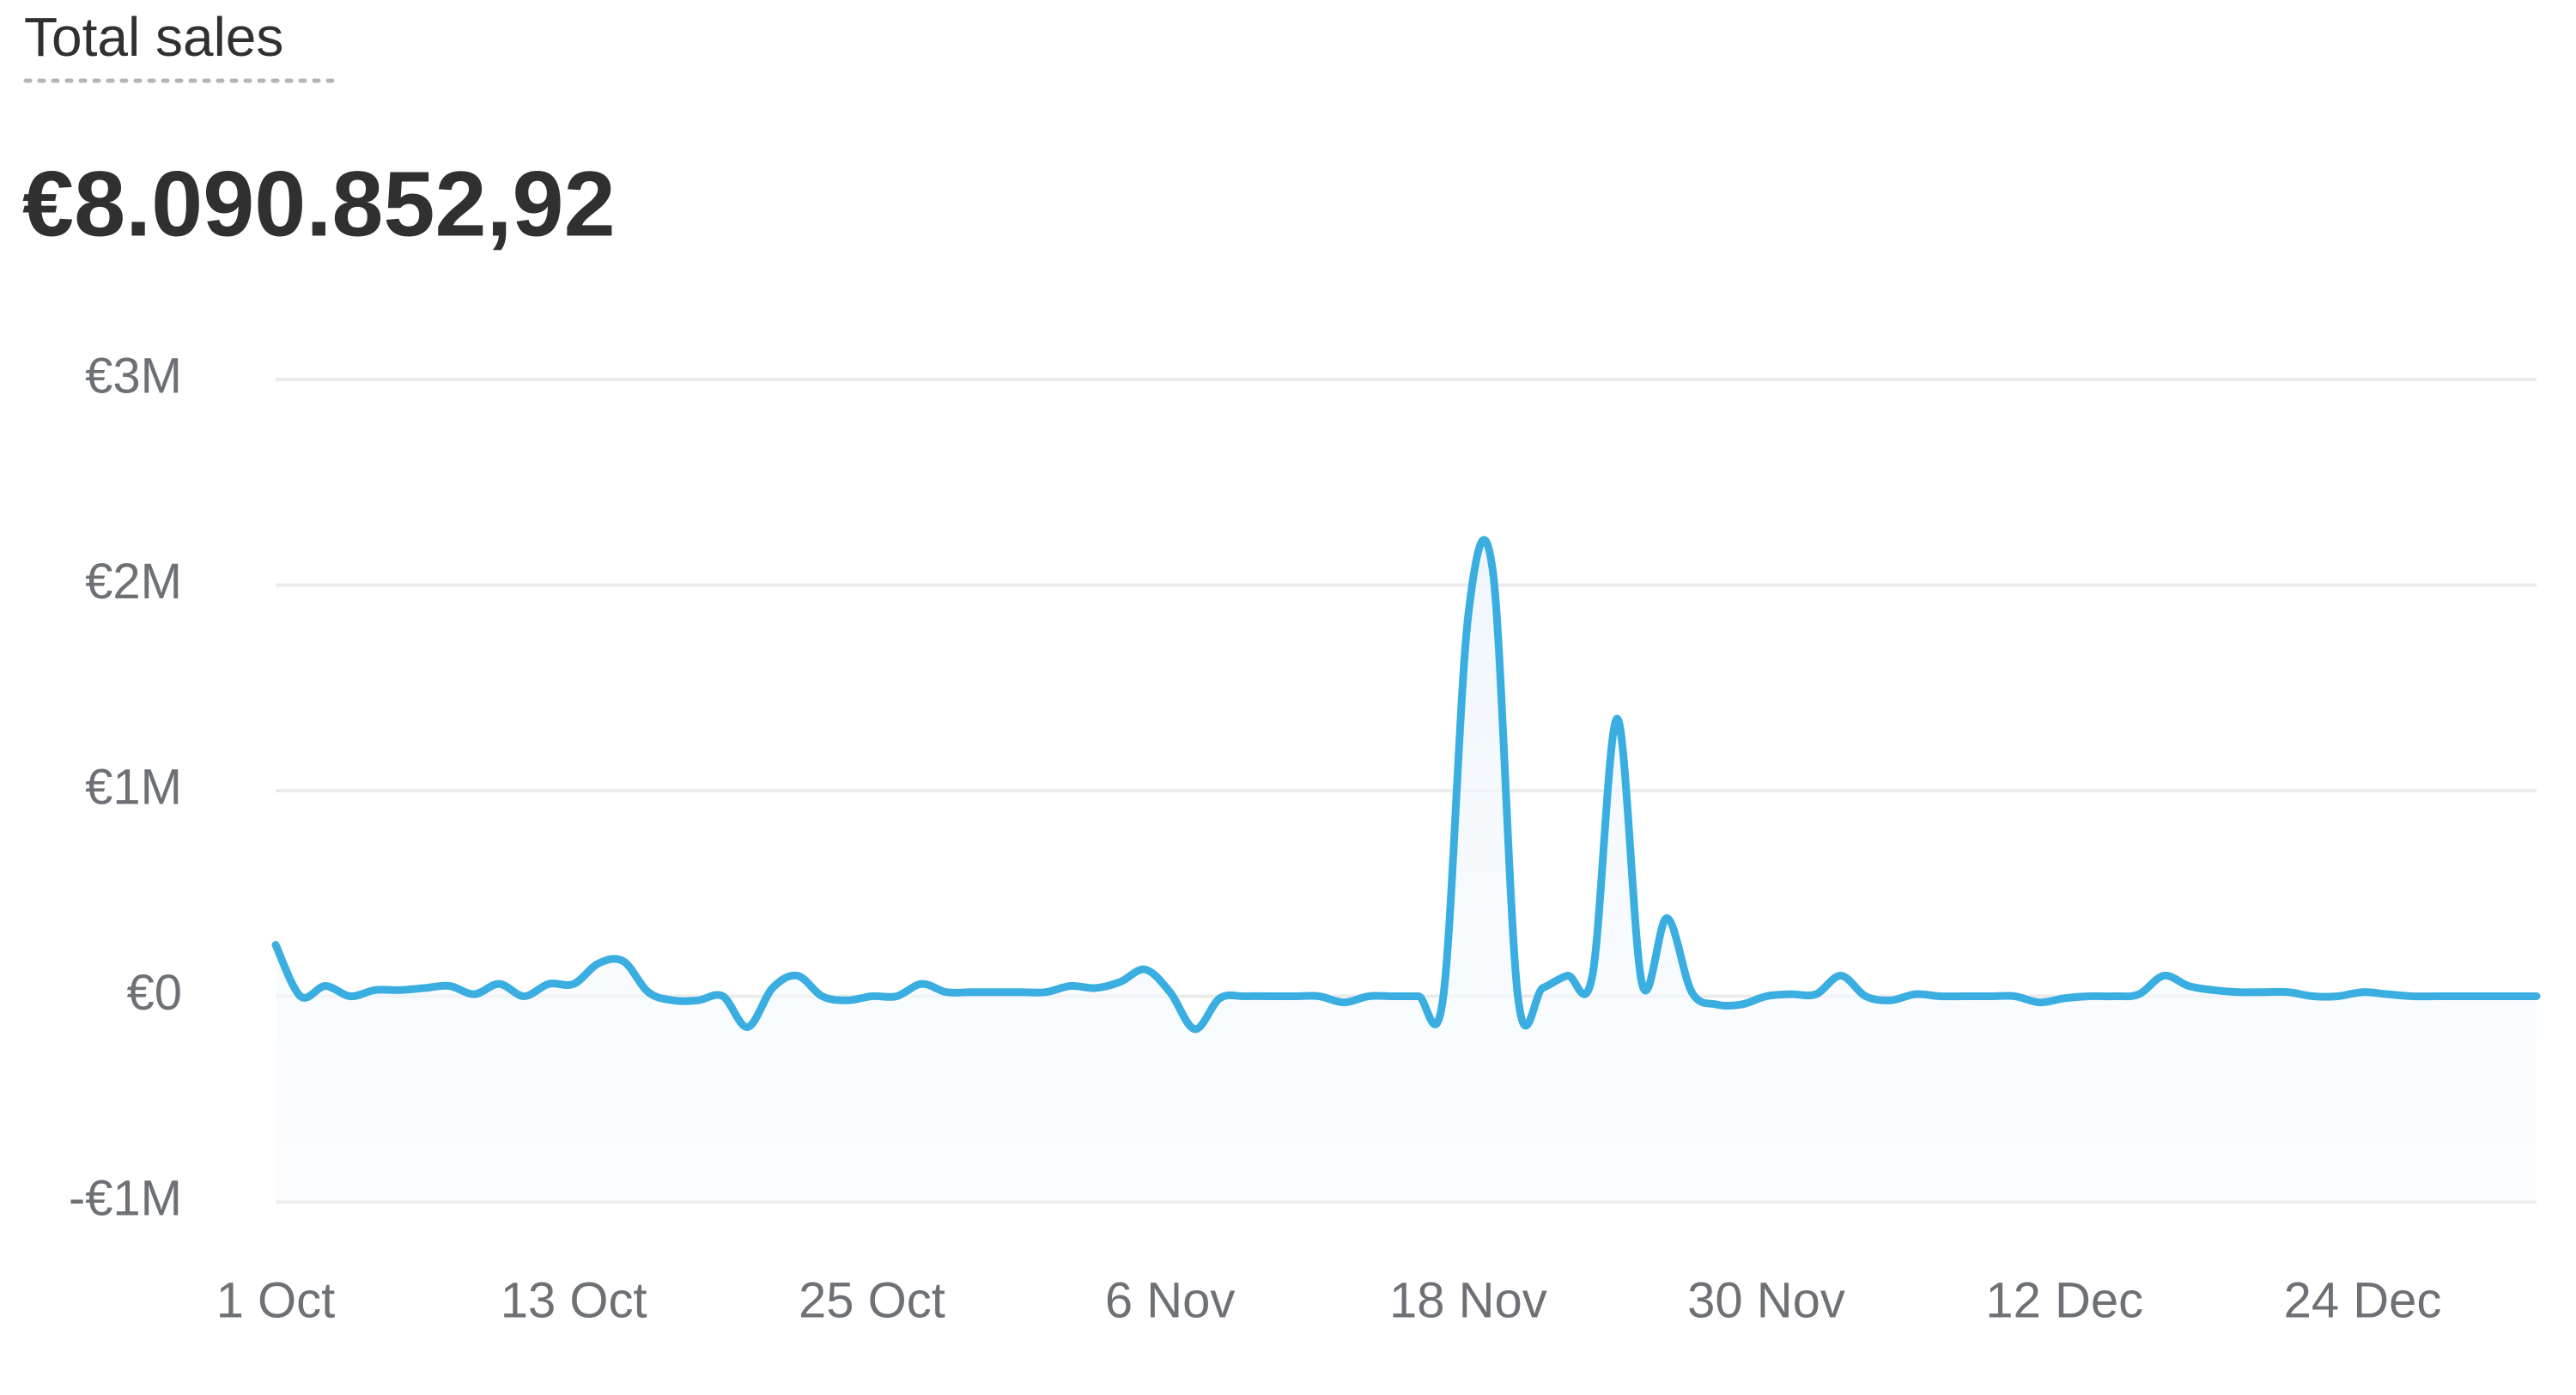 The image size is (2576, 1395). I want to click on chart-title: Total sales, so click(153, 37).